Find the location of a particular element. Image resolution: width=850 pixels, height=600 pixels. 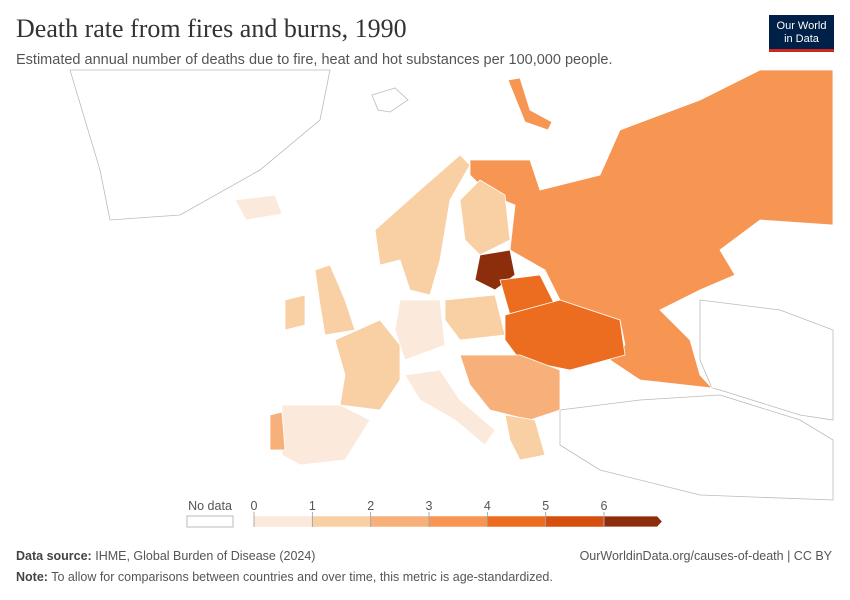

legend-tick-label: 2 is located at coordinates (370, 506).